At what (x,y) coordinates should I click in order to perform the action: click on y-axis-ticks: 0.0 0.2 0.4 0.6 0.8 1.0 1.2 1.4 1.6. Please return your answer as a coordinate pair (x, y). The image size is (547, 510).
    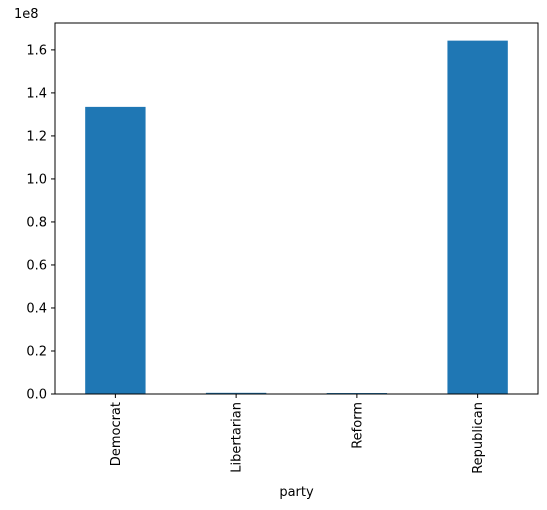
    Looking at the image, I should click on (40, 223).